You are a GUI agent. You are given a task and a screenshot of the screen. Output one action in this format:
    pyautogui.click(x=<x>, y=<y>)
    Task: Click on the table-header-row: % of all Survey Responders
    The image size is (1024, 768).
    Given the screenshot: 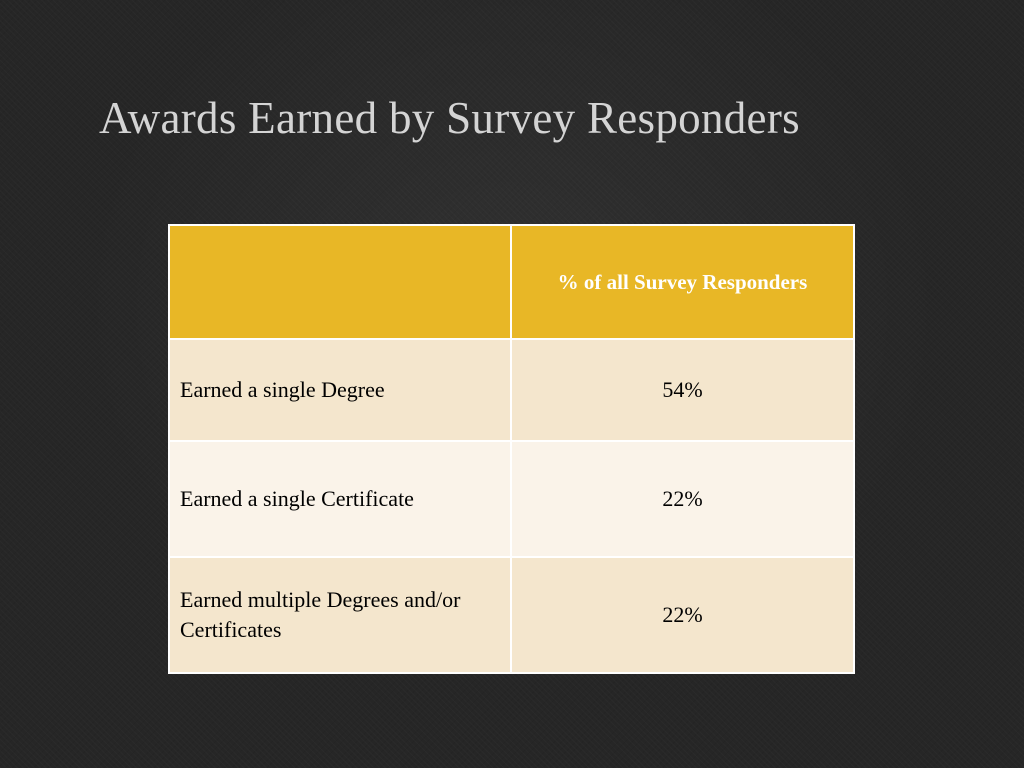 What is the action you would take?
    pyautogui.click(x=512, y=282)
    